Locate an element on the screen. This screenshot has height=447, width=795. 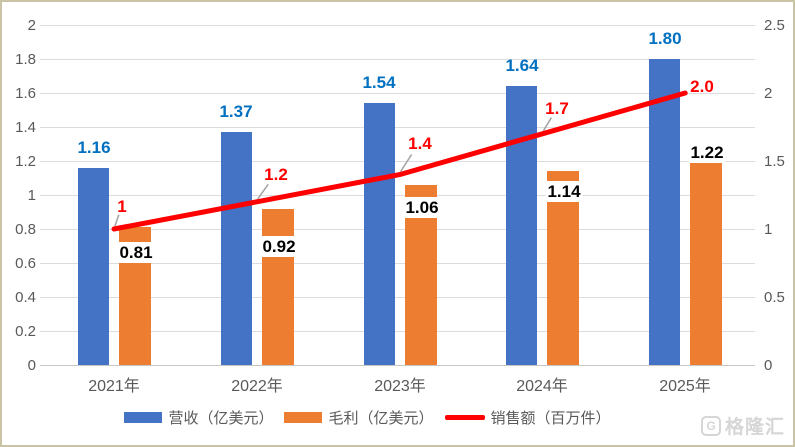
y-axis-left-tick: 0.6 is located at coordinates (25, 263).